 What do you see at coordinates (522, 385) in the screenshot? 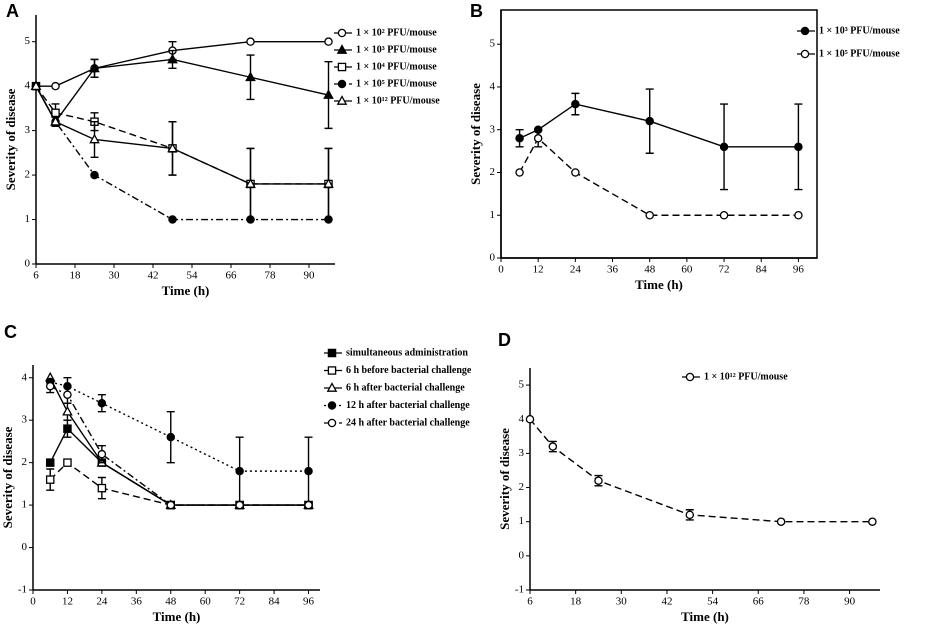
I see `y-tick-label: 5` at bounding box center [522, 385].